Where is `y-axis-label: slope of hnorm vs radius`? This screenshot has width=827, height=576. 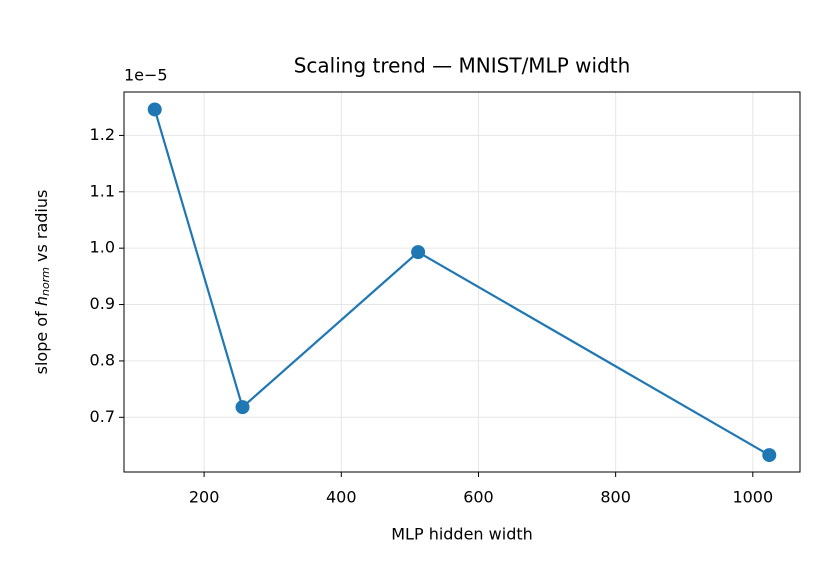
y-axis-label: slope of hnorm vs radius is located at coordinates (42, 282).